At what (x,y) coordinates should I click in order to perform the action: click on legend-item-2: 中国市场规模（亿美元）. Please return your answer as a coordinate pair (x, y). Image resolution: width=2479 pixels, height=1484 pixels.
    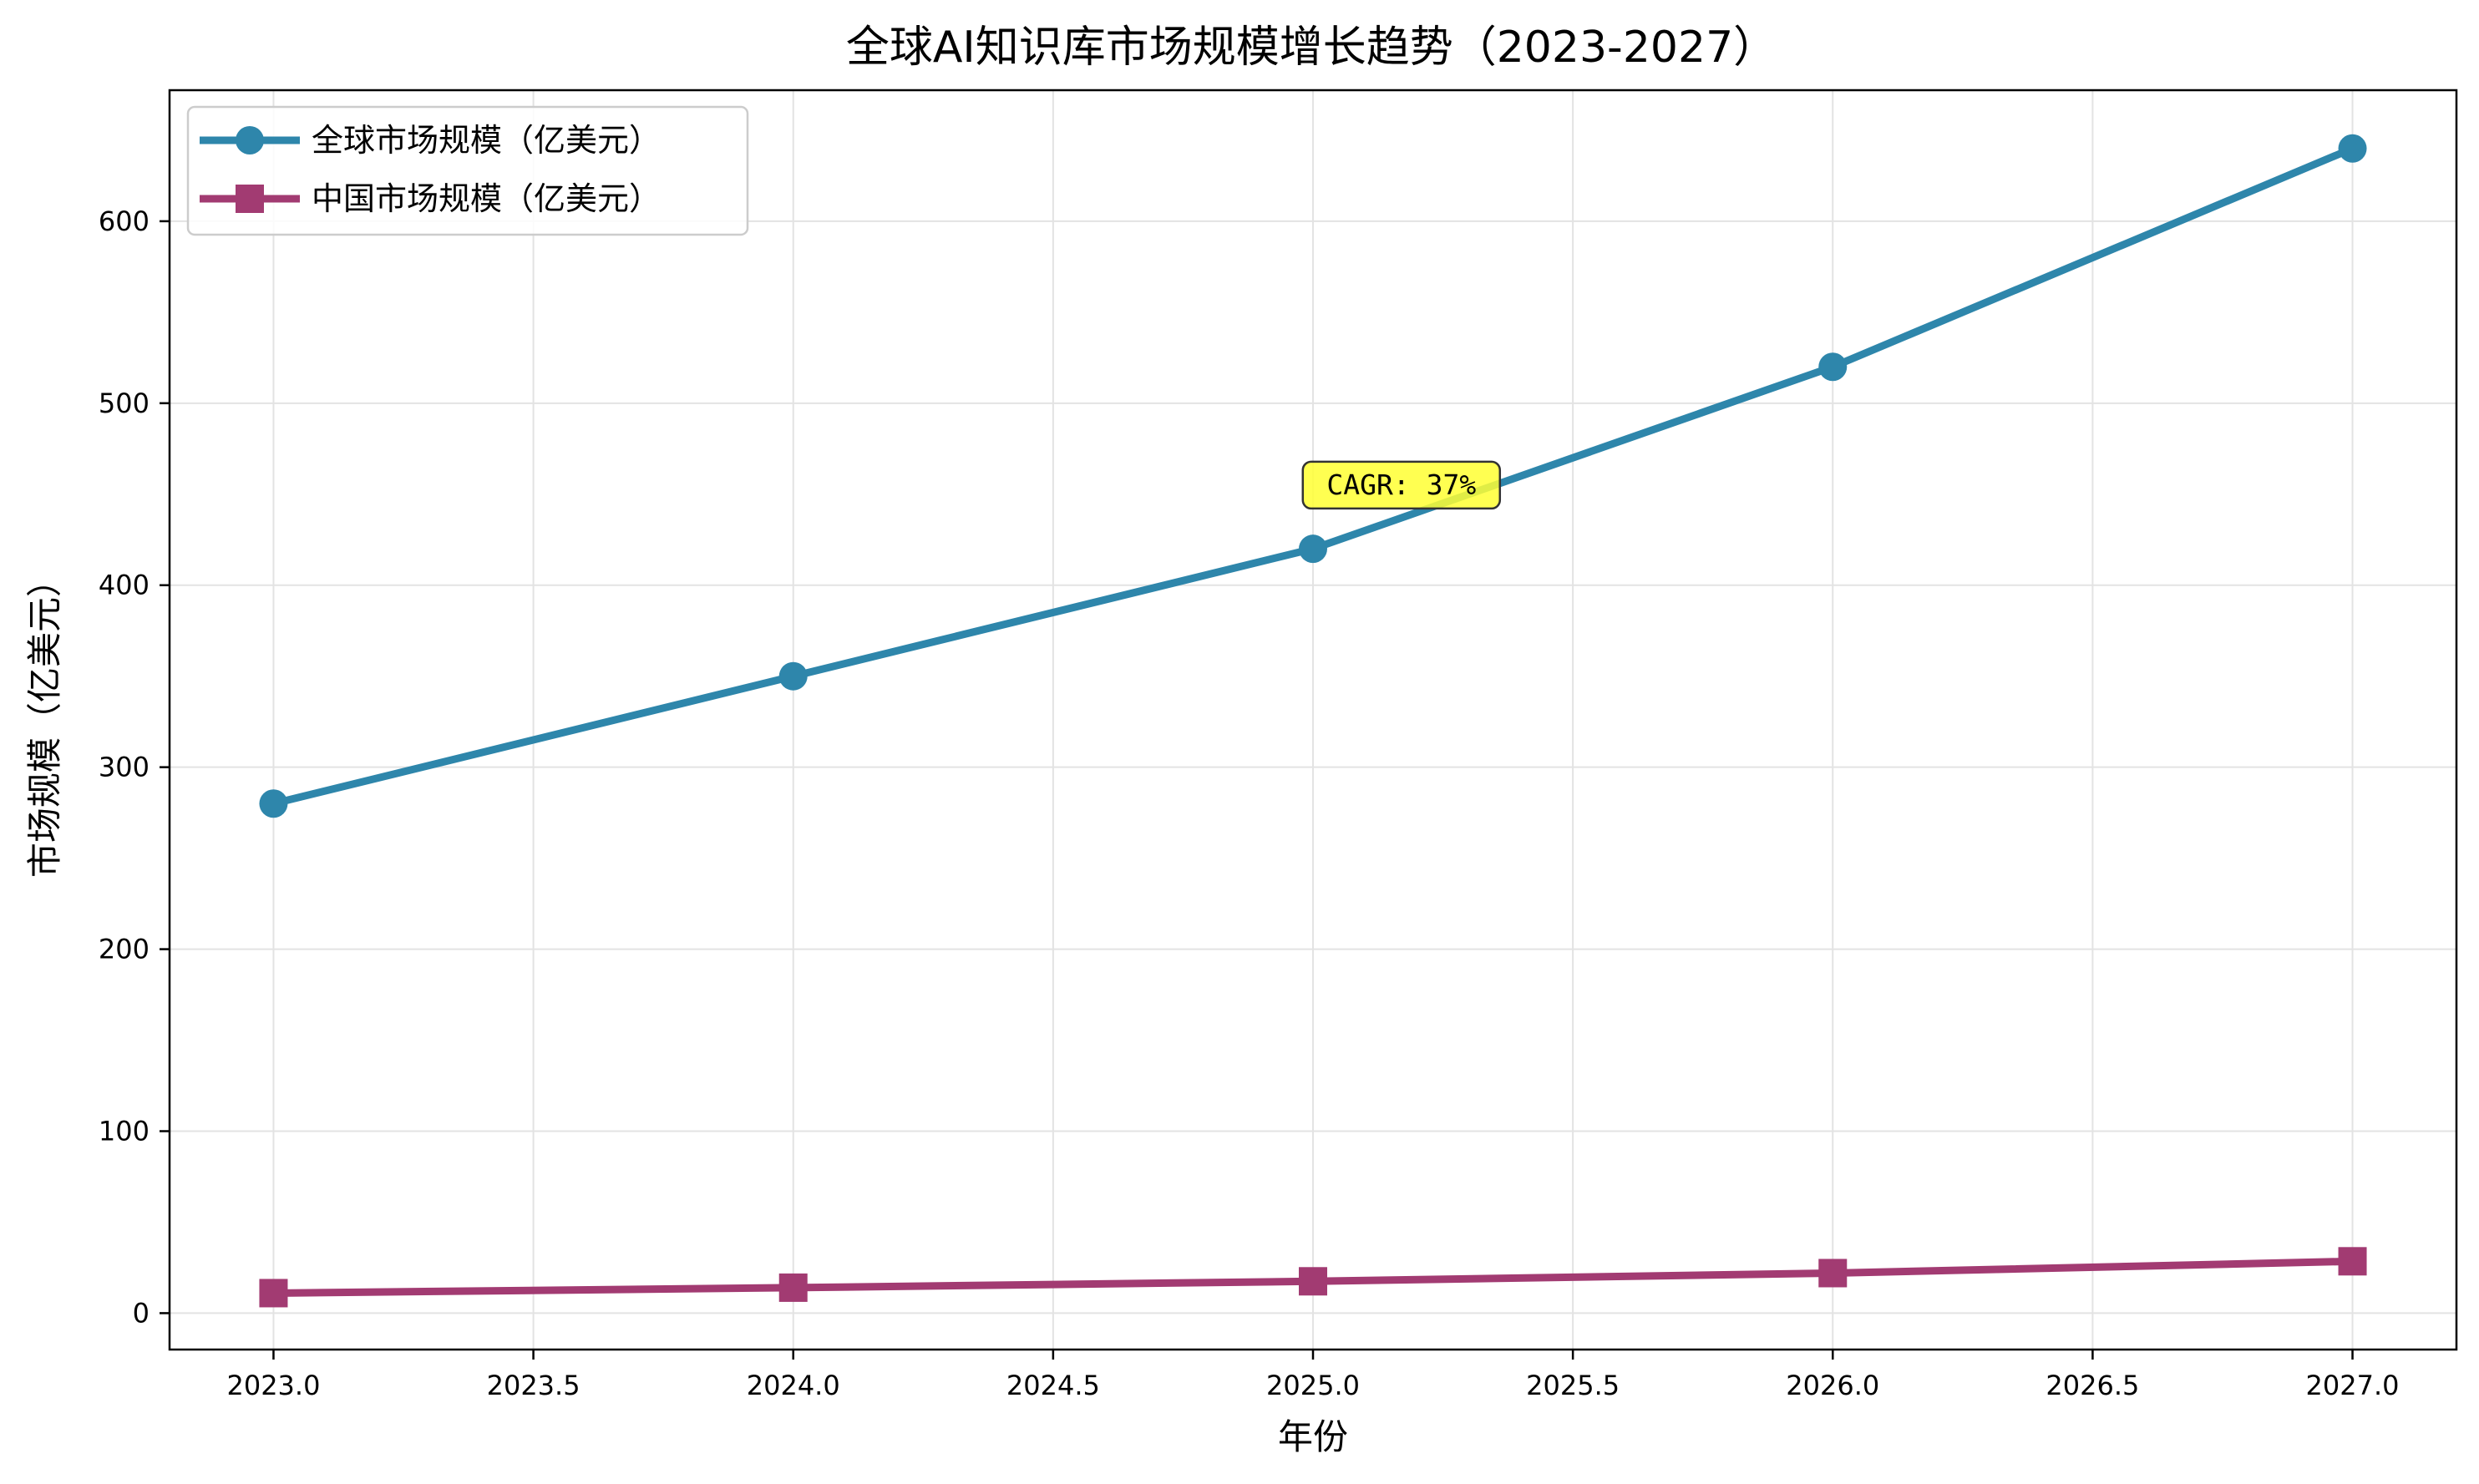
    Looking at the image, I should click on (430, 198).